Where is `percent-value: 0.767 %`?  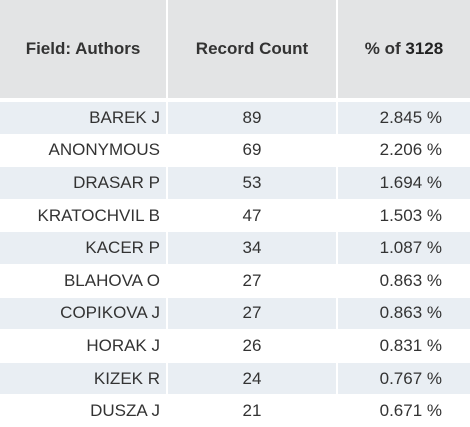
percent-value: 0.767 % is located at coordinates (404, 378).